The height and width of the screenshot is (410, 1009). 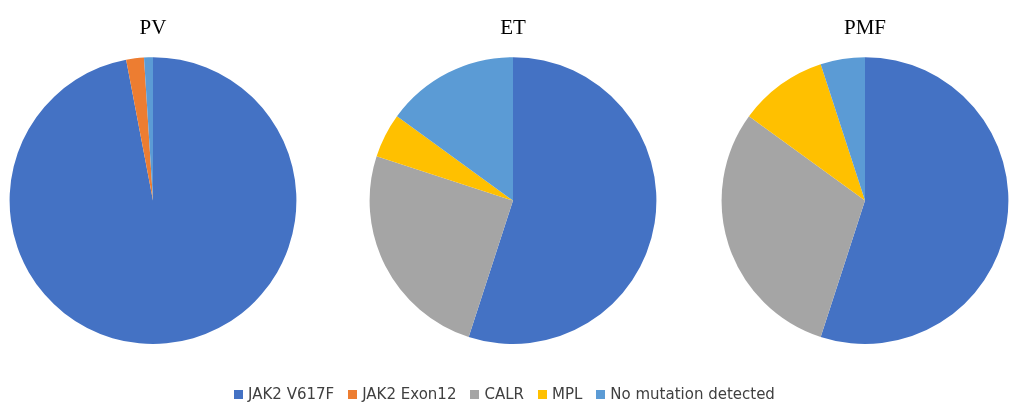 I want to click on legend-label: CALR, so click(x=503, y=394).